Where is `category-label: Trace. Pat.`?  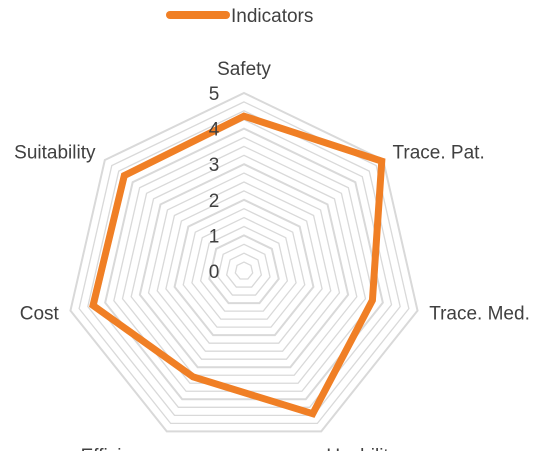
category-label: Trace. Pat. is located at coordinates (439, 153).